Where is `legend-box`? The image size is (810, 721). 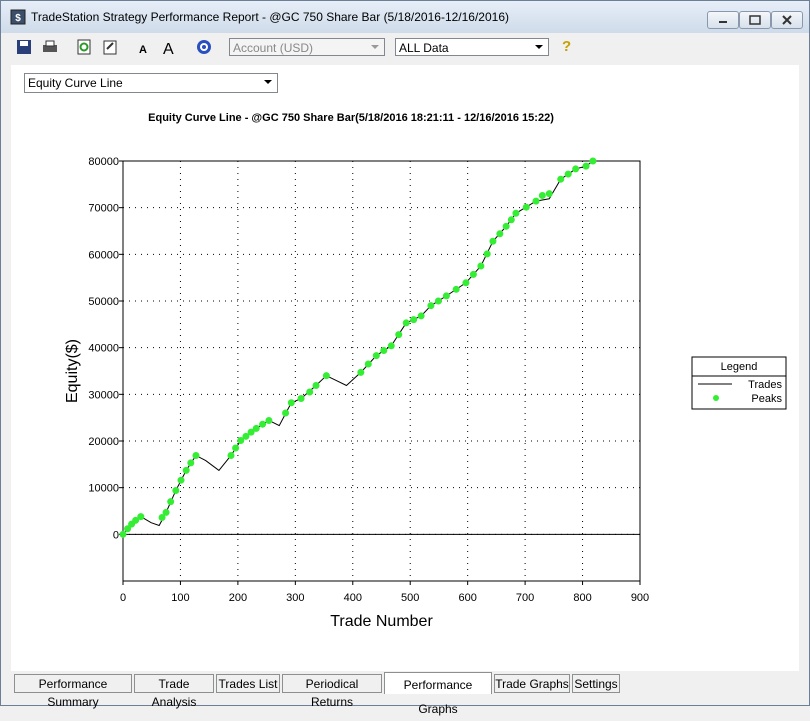
legend-box is located at coordinates (739, 383).